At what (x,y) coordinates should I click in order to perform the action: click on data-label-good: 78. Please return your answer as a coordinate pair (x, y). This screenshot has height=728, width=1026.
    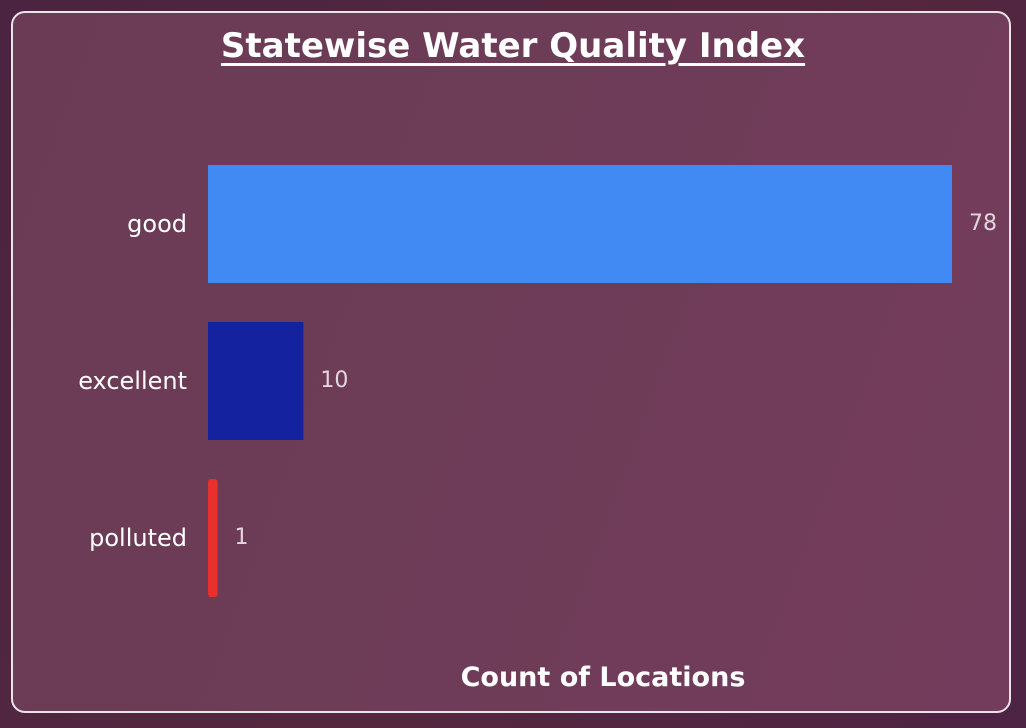
    Looking at the image, I should click on (983, 223).